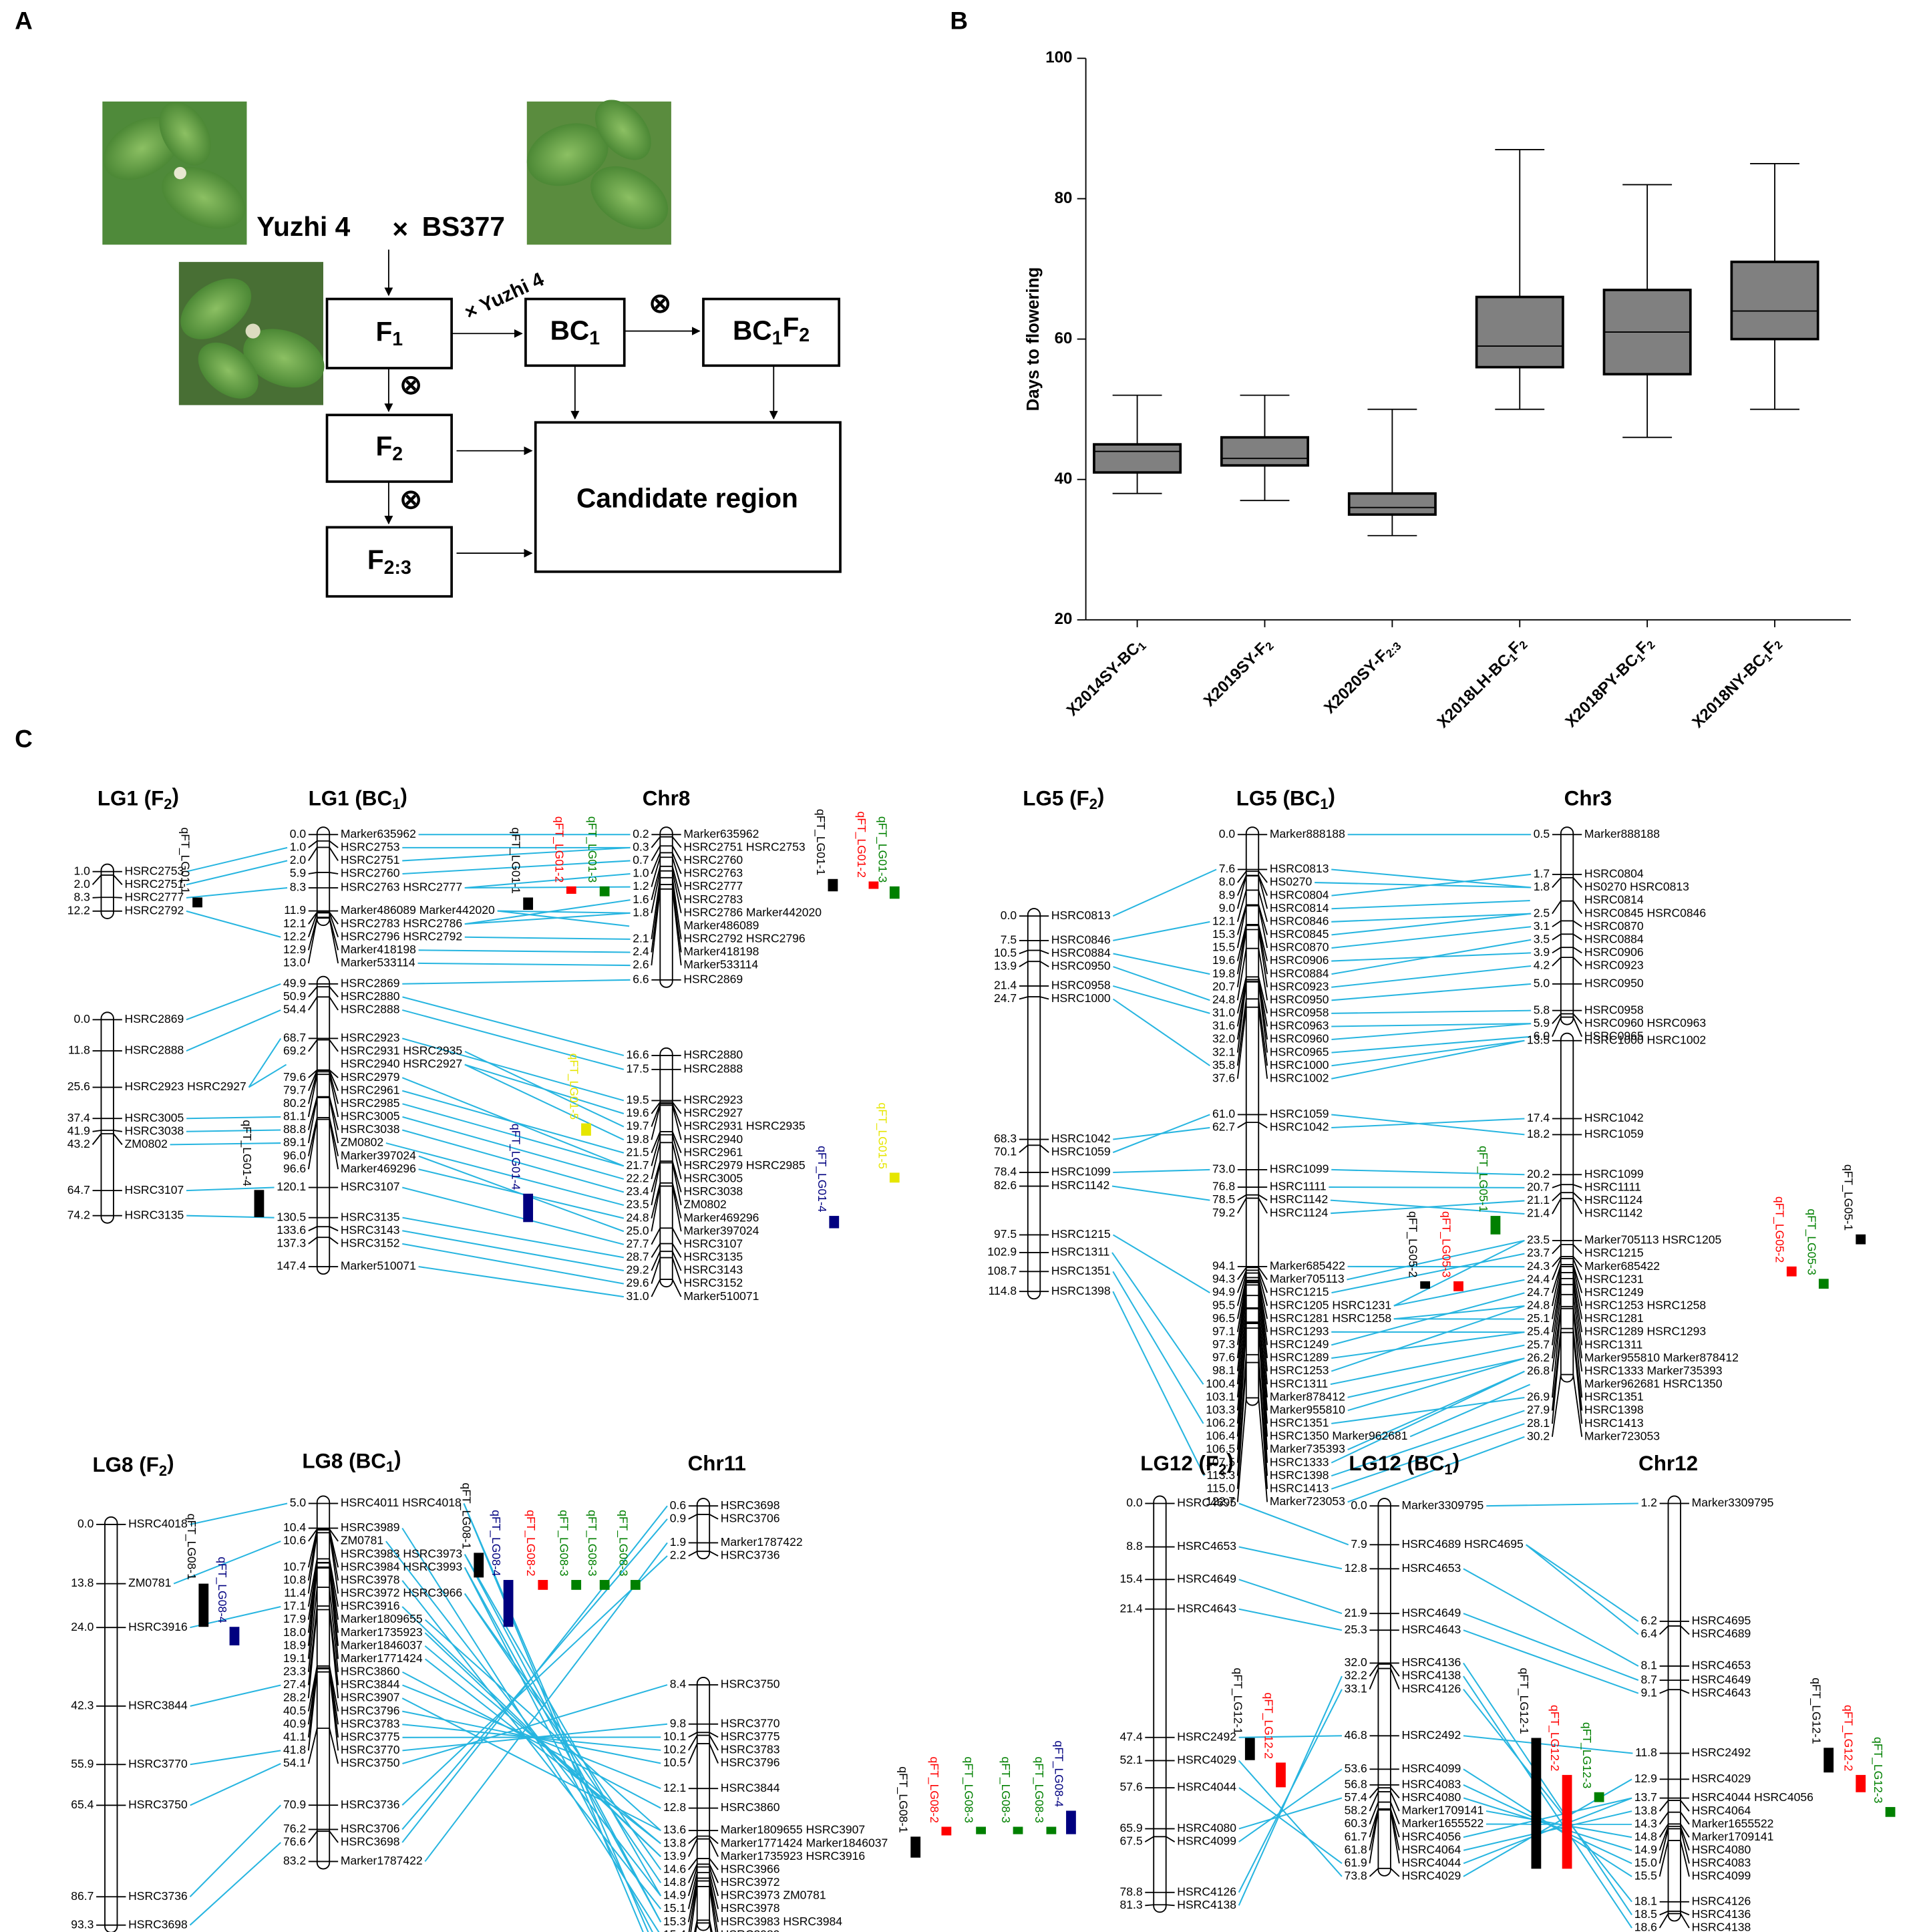 This screenshot has width=1915, height=1932. What do you see at coordinates (154, 1189) in the screenshot?
I see `marker-name: HSRC3107` at bounding box center [154, 1189].